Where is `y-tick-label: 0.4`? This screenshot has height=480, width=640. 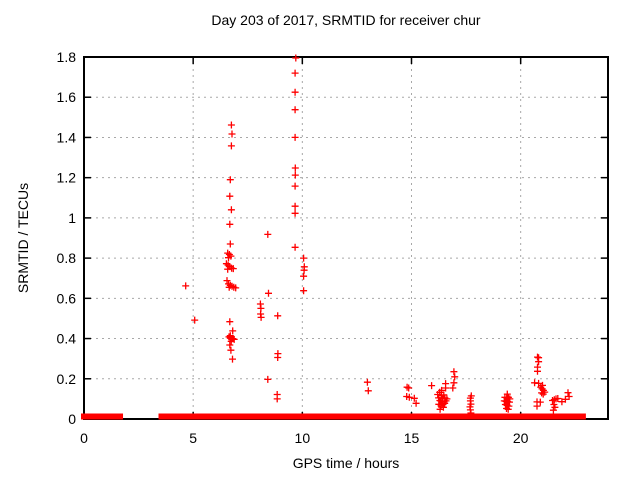 y-tick-label: 0.4 is located at coordinates (67, 339).